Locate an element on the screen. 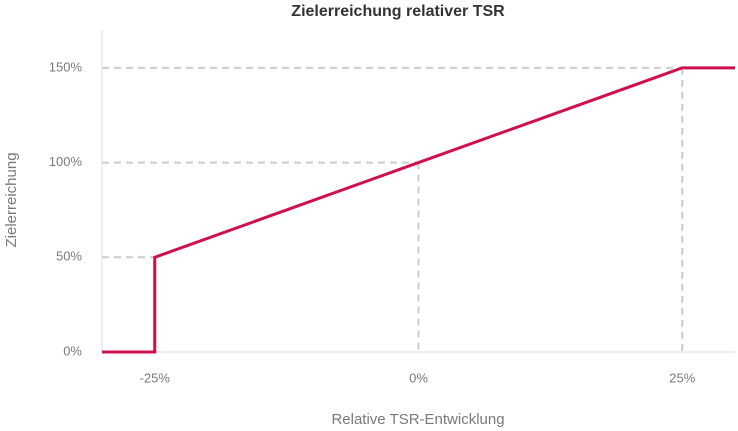 This screenshot has height=431, width=738. x-tick-label: 0% is located at coordinates (418, 377).